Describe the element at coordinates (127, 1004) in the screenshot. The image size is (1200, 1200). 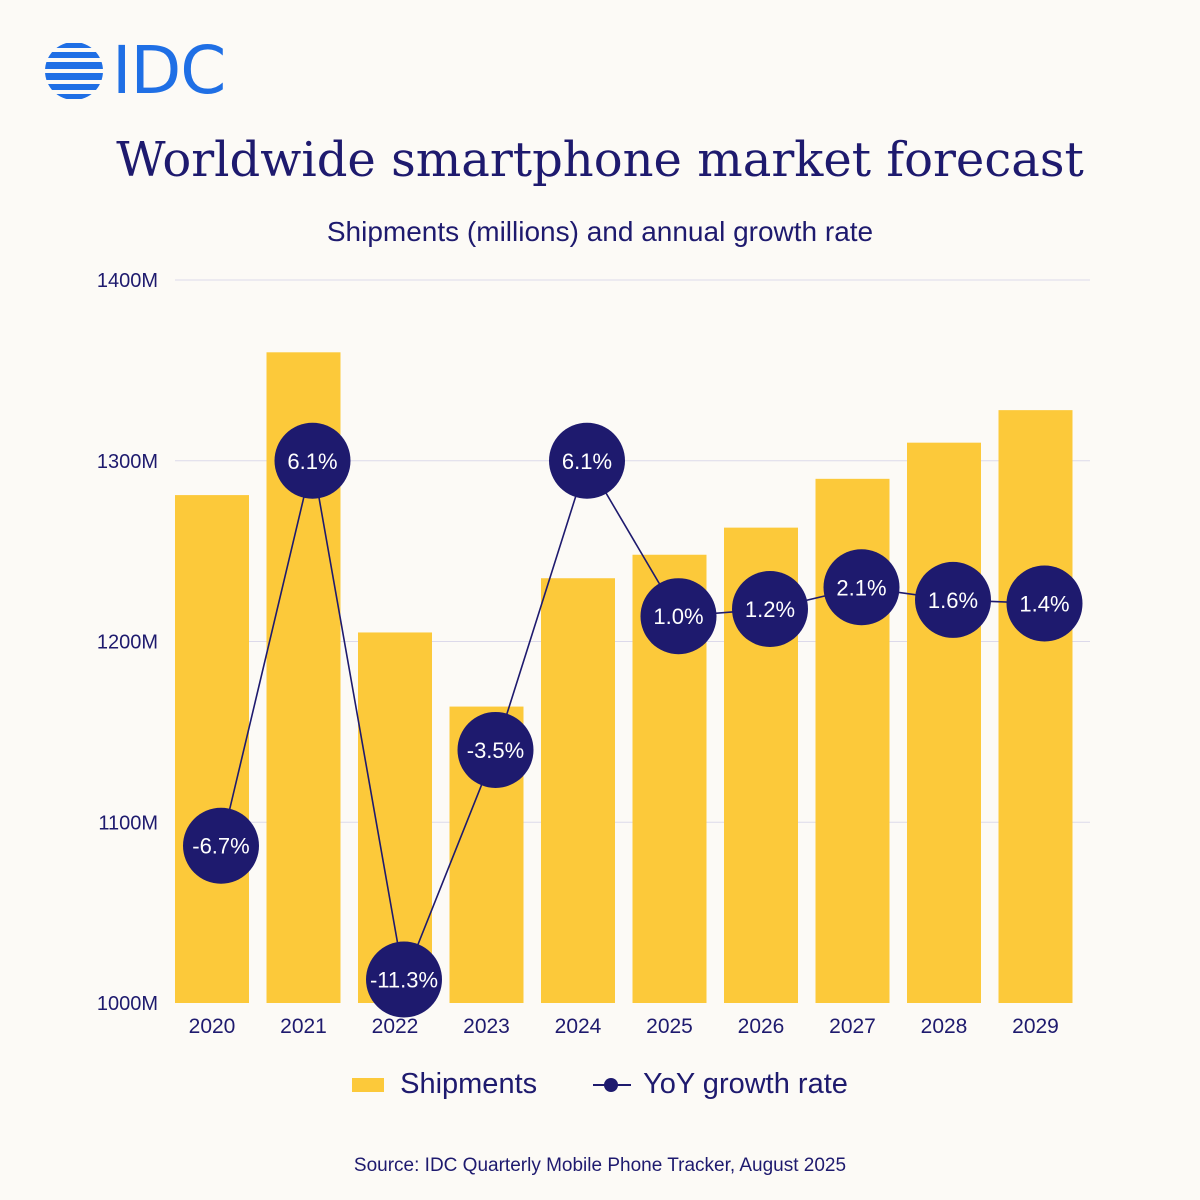
I see `y-tick-label: 1000M` at that location.